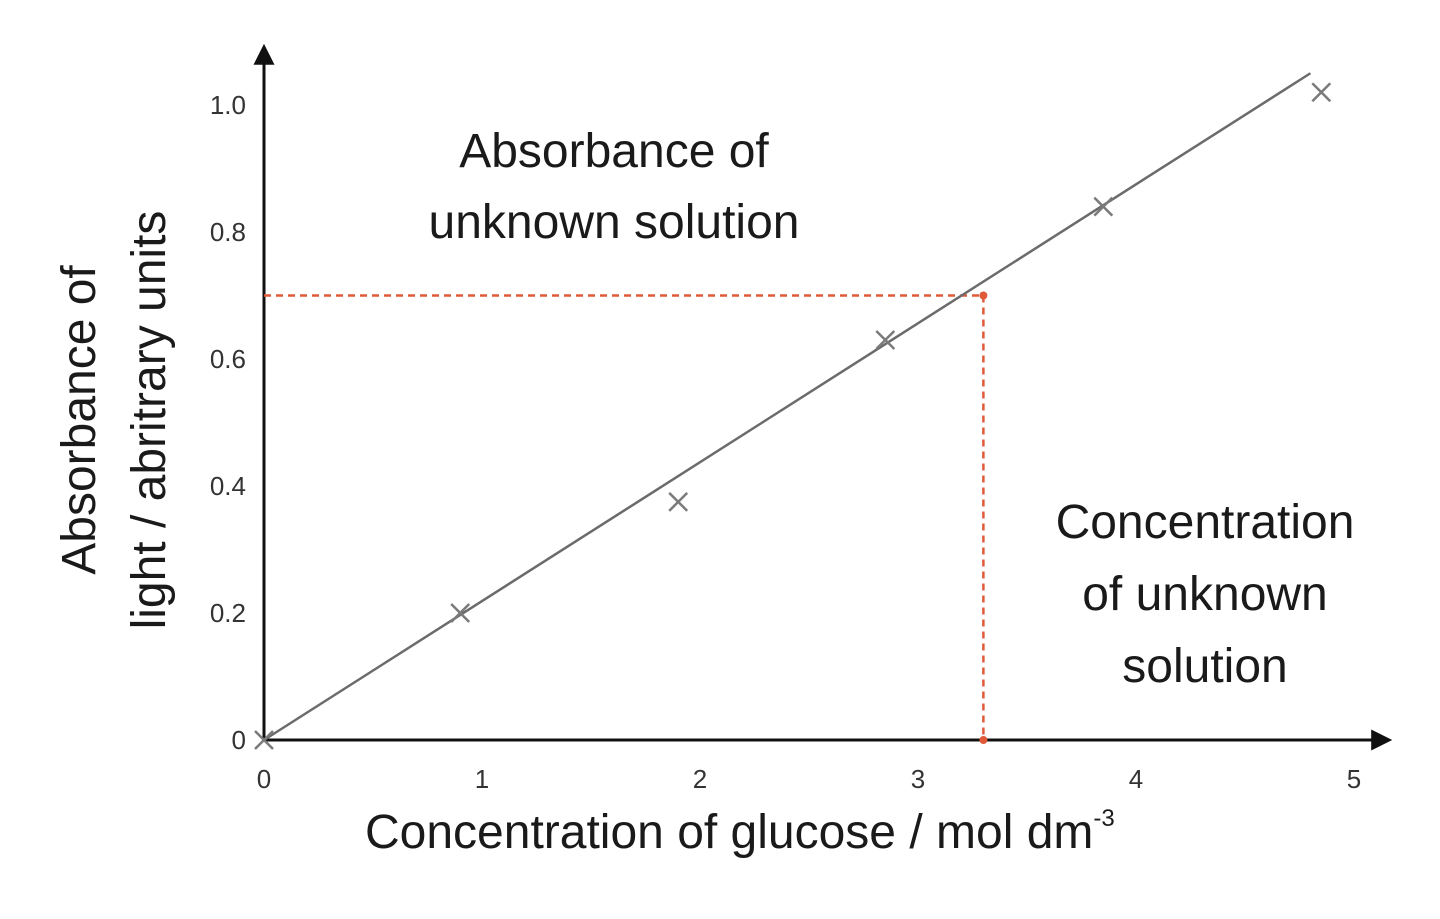  I want to click on y-axis-title-line-1: Absorbance of, so click(79, 420).